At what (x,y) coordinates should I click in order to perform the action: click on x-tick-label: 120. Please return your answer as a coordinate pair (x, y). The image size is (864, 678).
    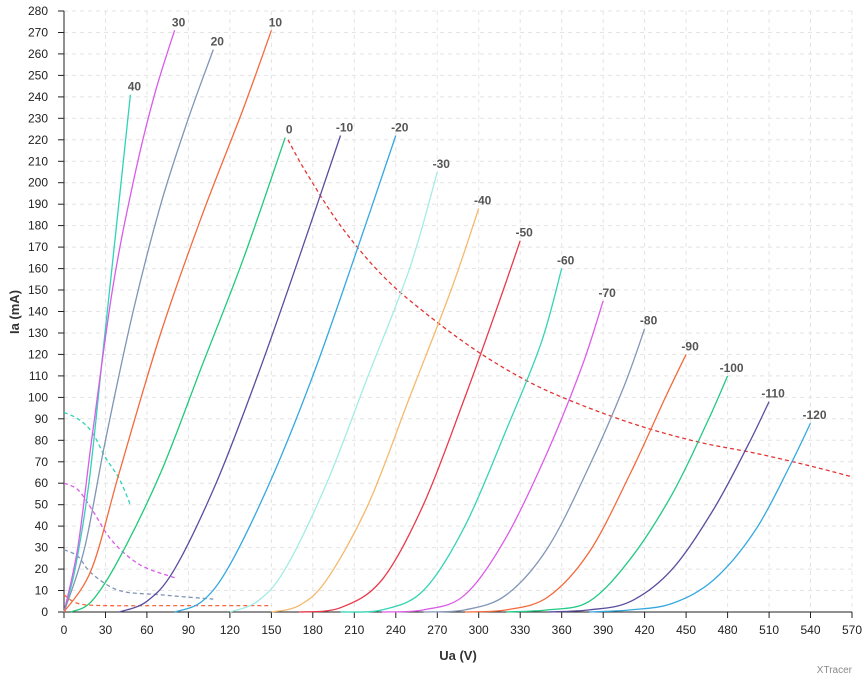
    Looking at the image, I should click on (230, 630).